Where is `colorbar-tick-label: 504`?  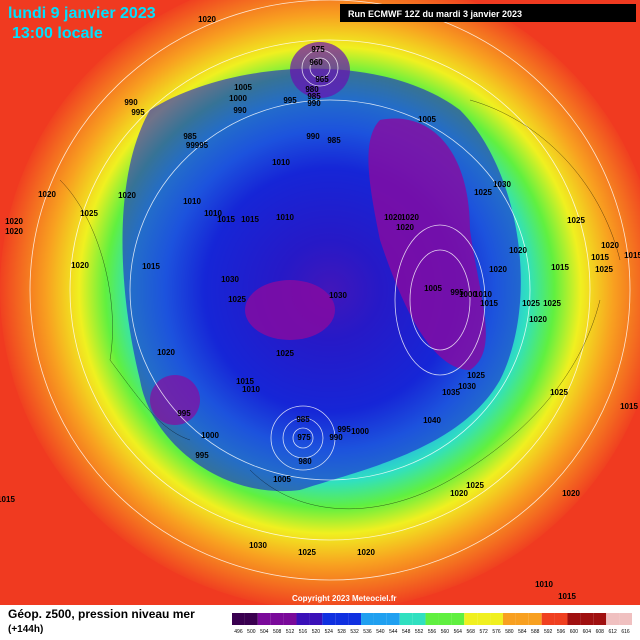
colorbar-tick-label: 504 is located at coordinates (264, 632).